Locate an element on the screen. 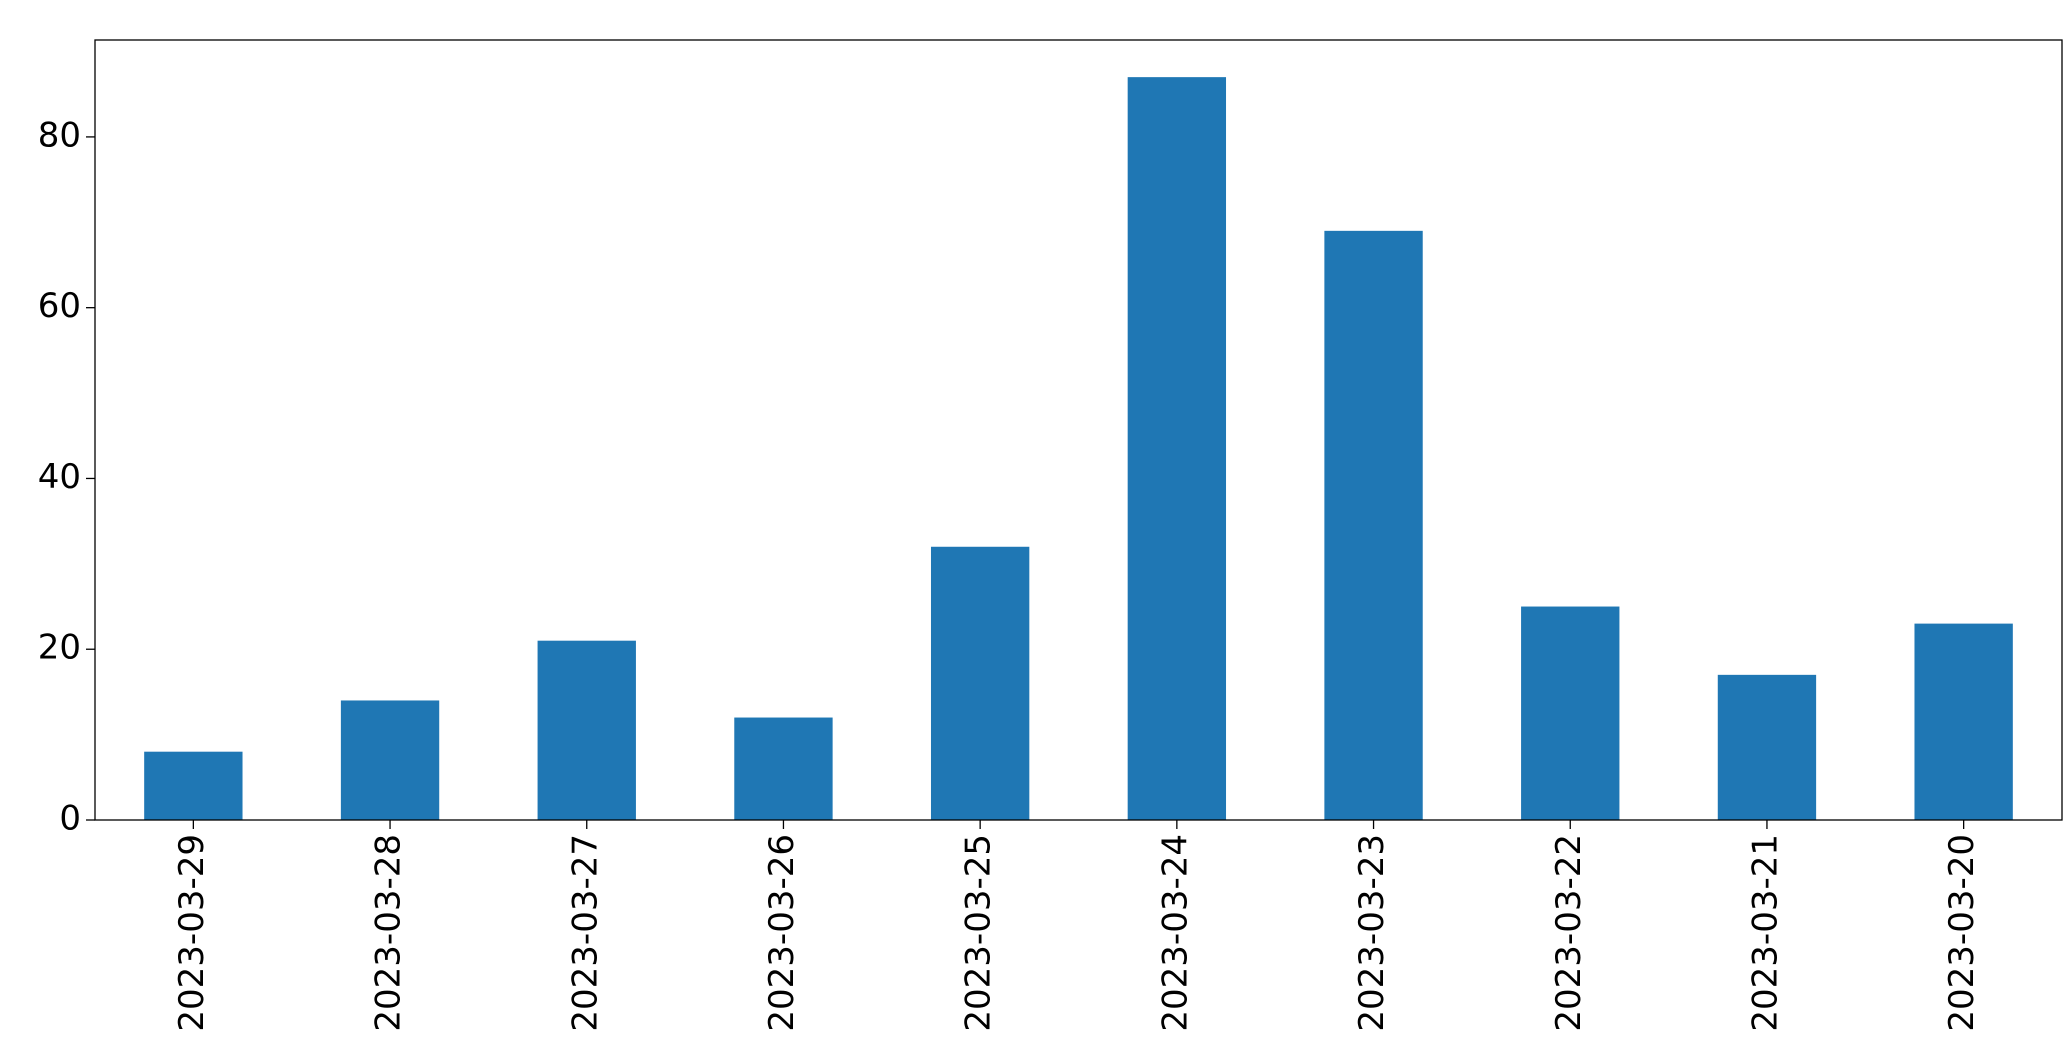 This screenshot has height=1061, width=2071. y-tick-label: 80 is located at coordinates (59, 135).